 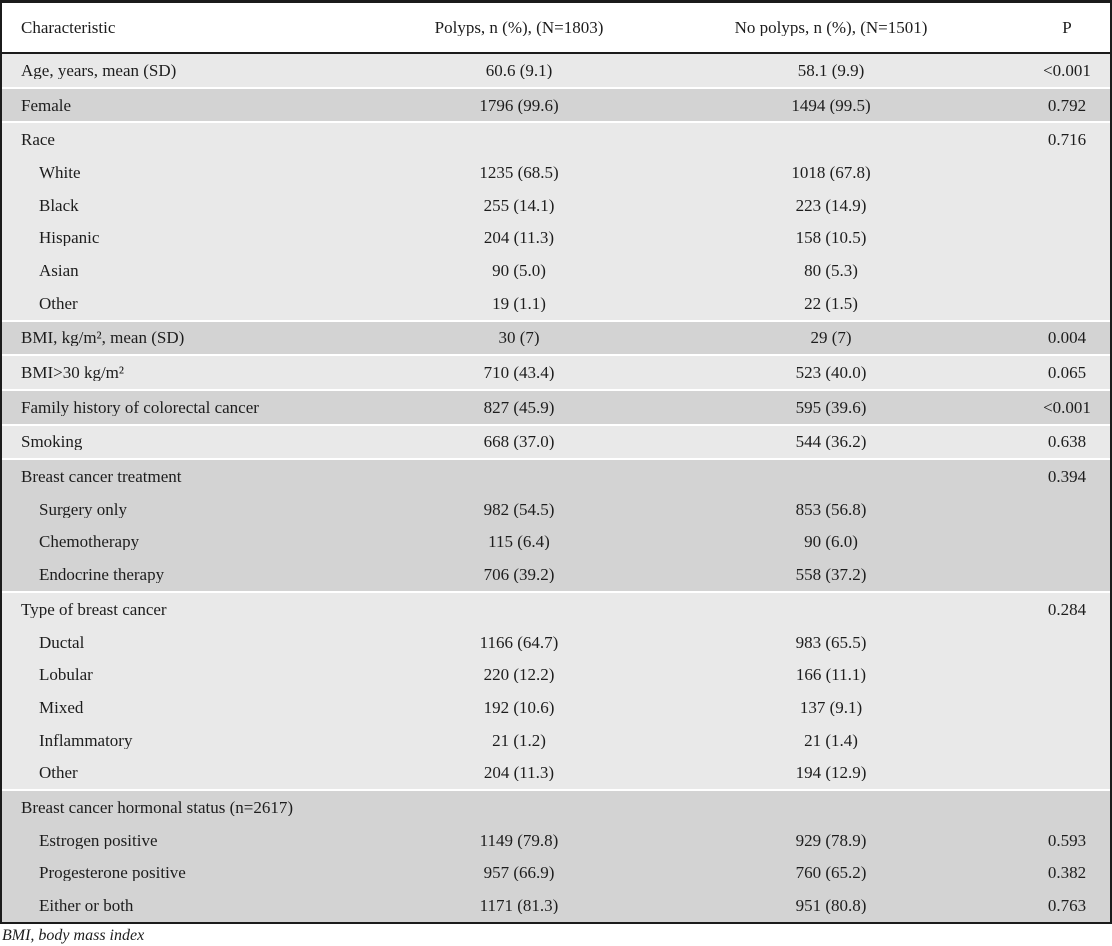 What do you see at coordinates (556, 674) in the screenshot?
I see `table-row: Lobular 220 (12.2) 166 (11.1)` at bounding box center [556, 674].